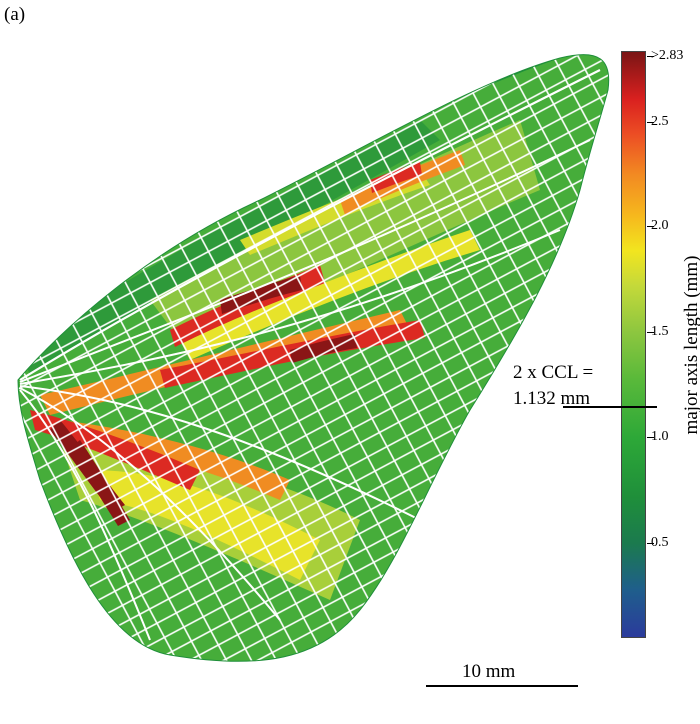 The height and width of the screenshot is (724, 700). I want to click on ccl-annotation: 2 x CCL = 1.132 mm, so click(553, 386).